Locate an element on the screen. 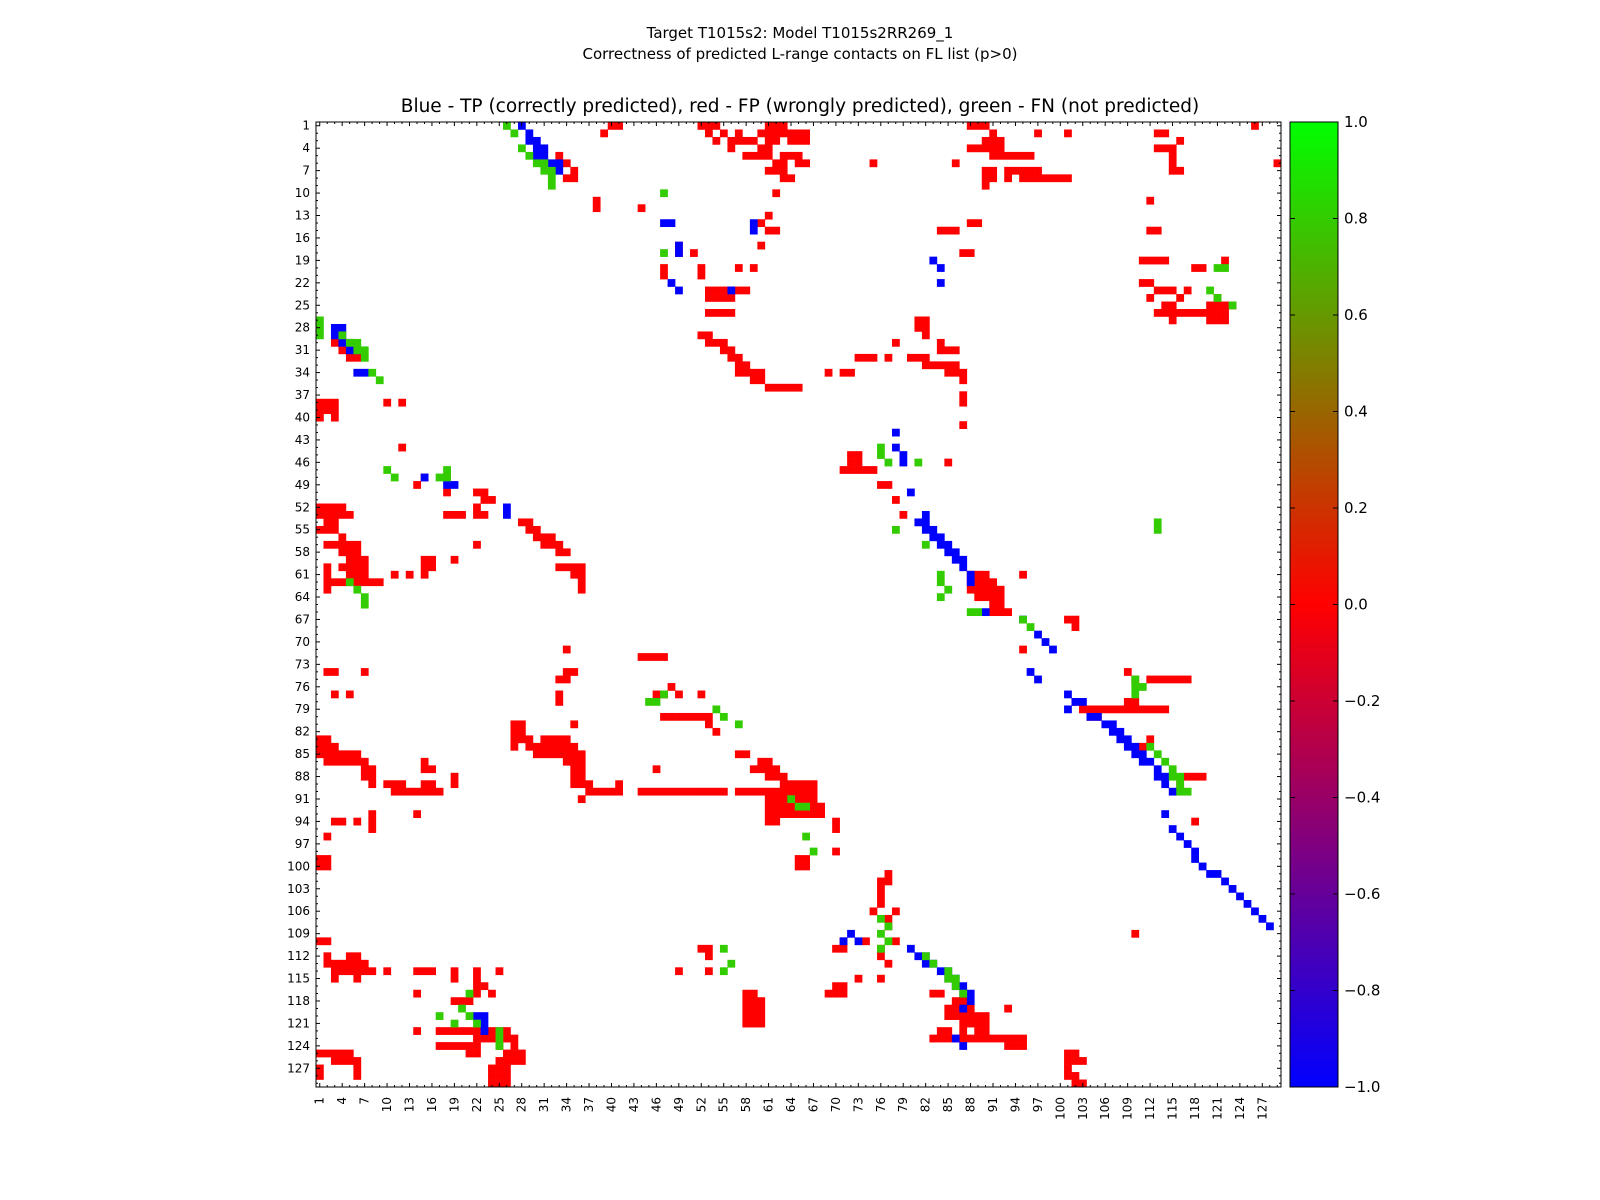 The image size is (1600, 1200). colorbar-tick-label: 0.8 is located at coordinates (1356, 219).